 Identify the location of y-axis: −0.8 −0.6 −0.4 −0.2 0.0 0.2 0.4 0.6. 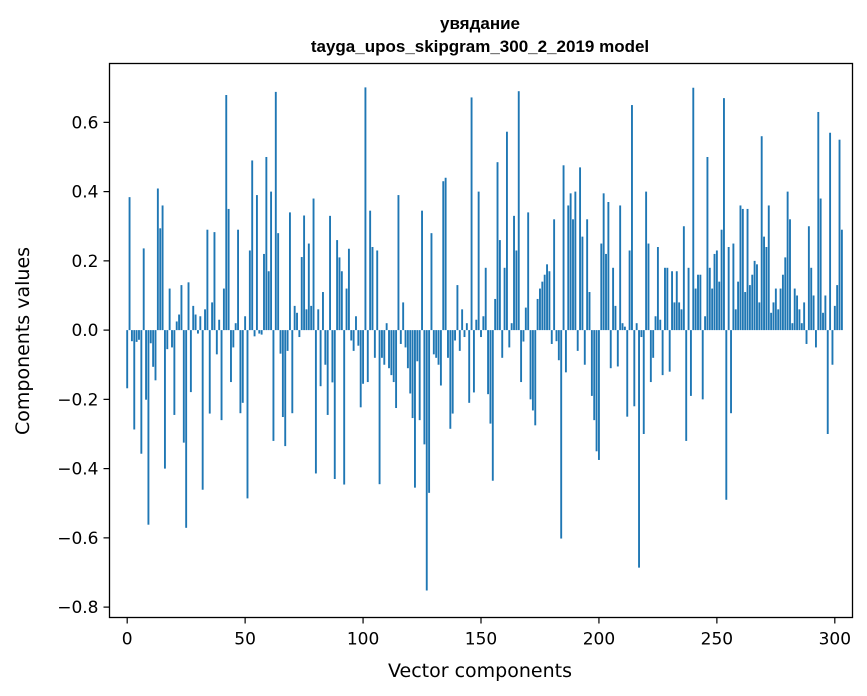
(83, 365).